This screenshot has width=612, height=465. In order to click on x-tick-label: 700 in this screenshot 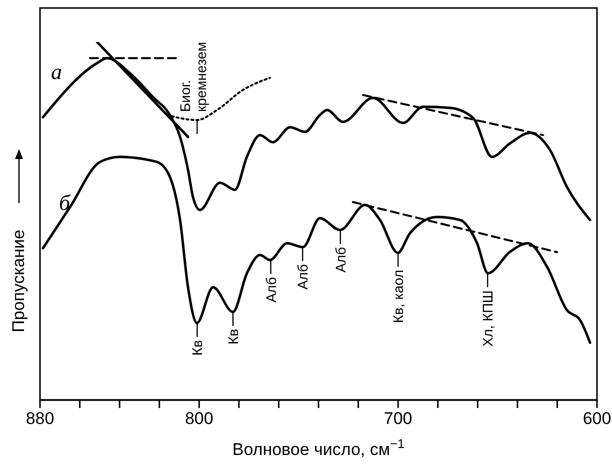, I will do `click(398, 418)`.